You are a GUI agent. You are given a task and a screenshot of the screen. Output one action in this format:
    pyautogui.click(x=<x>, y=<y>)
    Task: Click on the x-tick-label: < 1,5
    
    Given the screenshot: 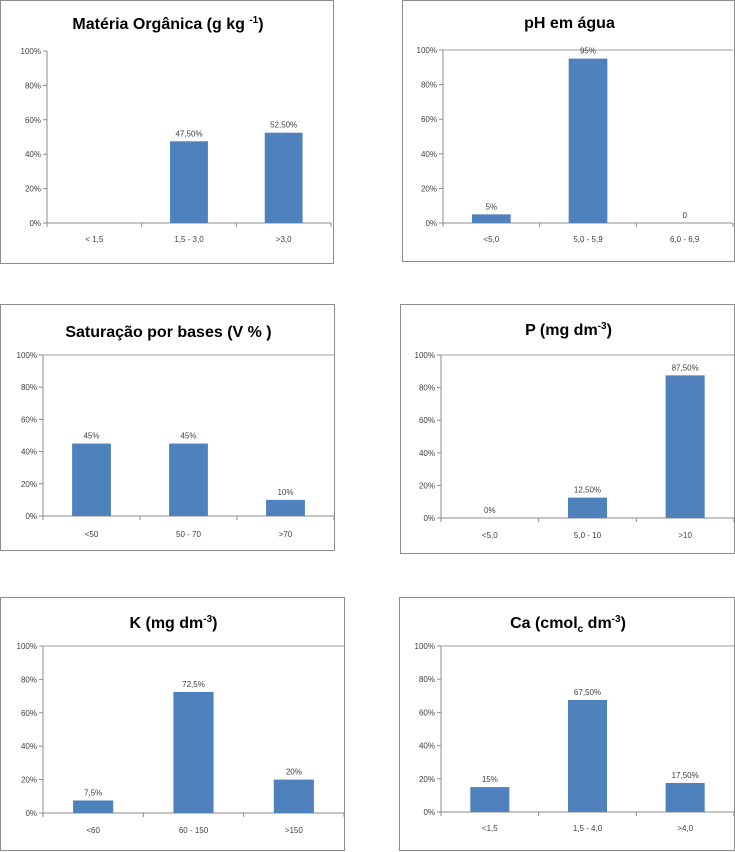 What is the action you would take?
    pyautogui.click(x=94, y=239)
    